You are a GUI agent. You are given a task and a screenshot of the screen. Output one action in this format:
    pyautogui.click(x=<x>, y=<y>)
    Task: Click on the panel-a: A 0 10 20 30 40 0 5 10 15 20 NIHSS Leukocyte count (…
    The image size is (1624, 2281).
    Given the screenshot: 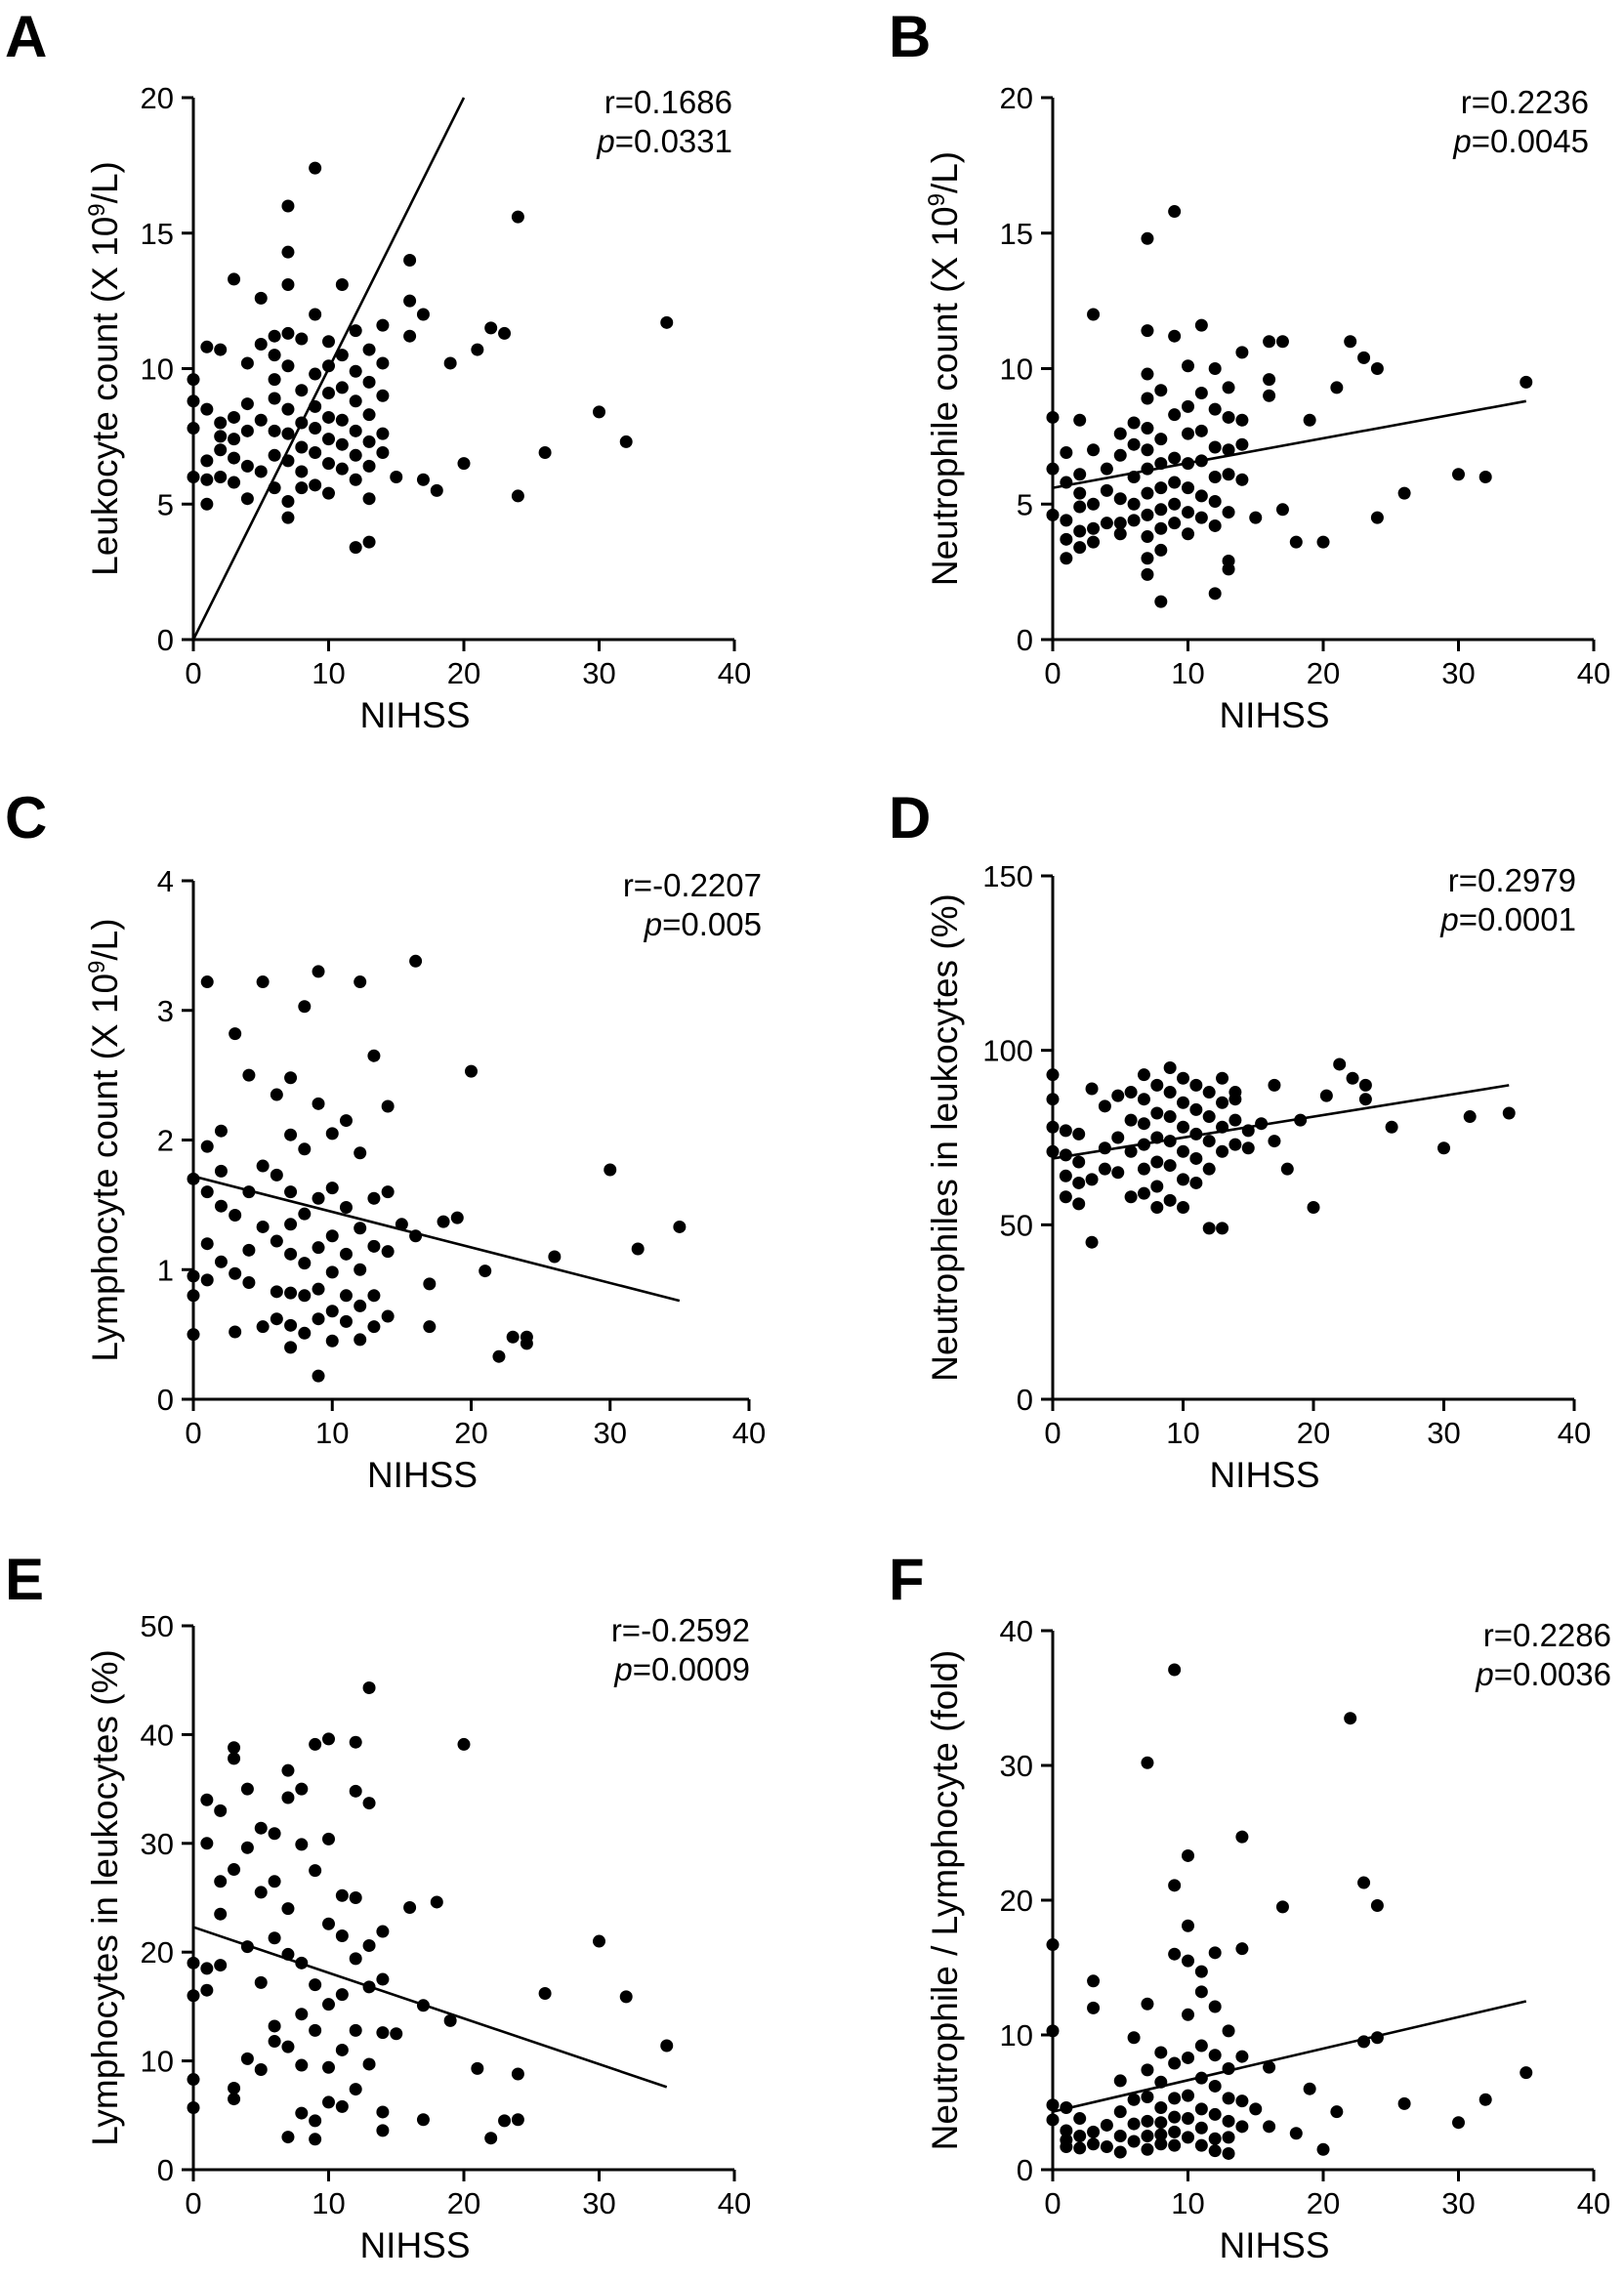 What is the action you would take?
    pyautogui.click(x=378, y=370)
    